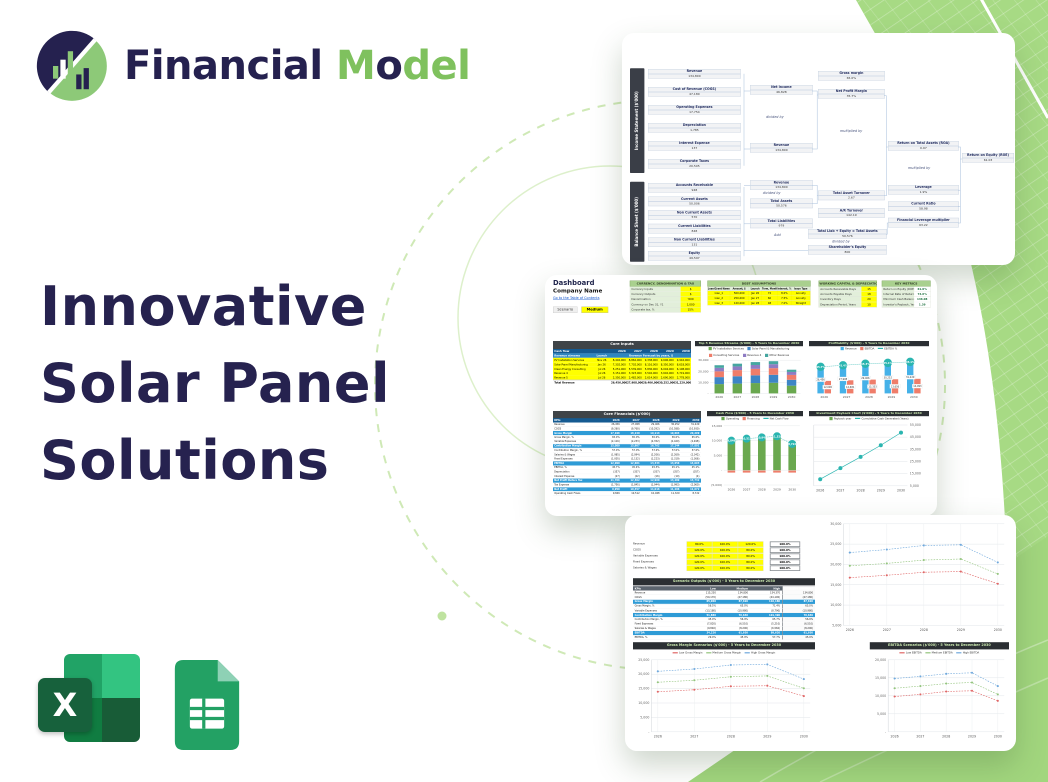 This screenshot has width=1048, height=782. What do you see at coordinates (565, 309) in the screenshot?
I see `scenario-label: Scenario` at bounding box center [565, 309].